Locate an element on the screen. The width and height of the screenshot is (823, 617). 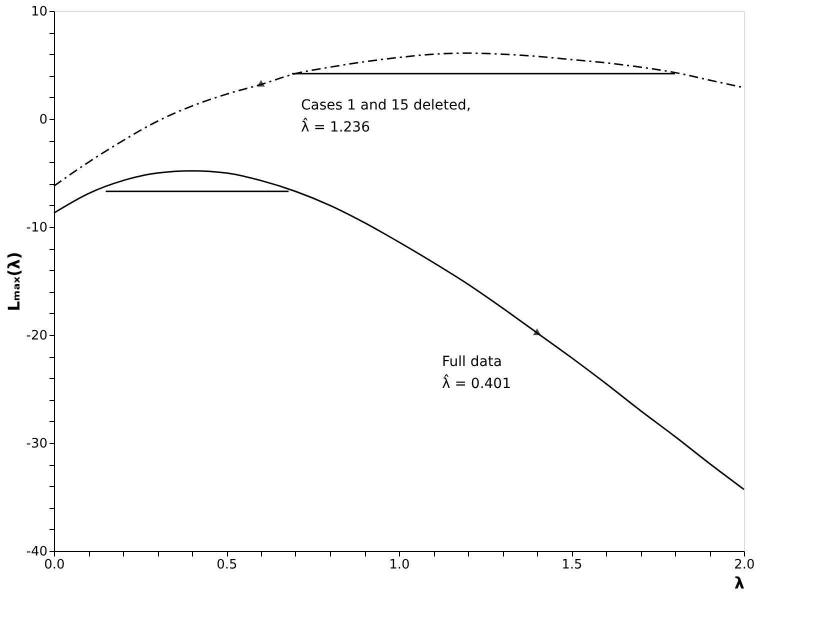
y-tick-label: -20 is located at coordinates (37, 336).